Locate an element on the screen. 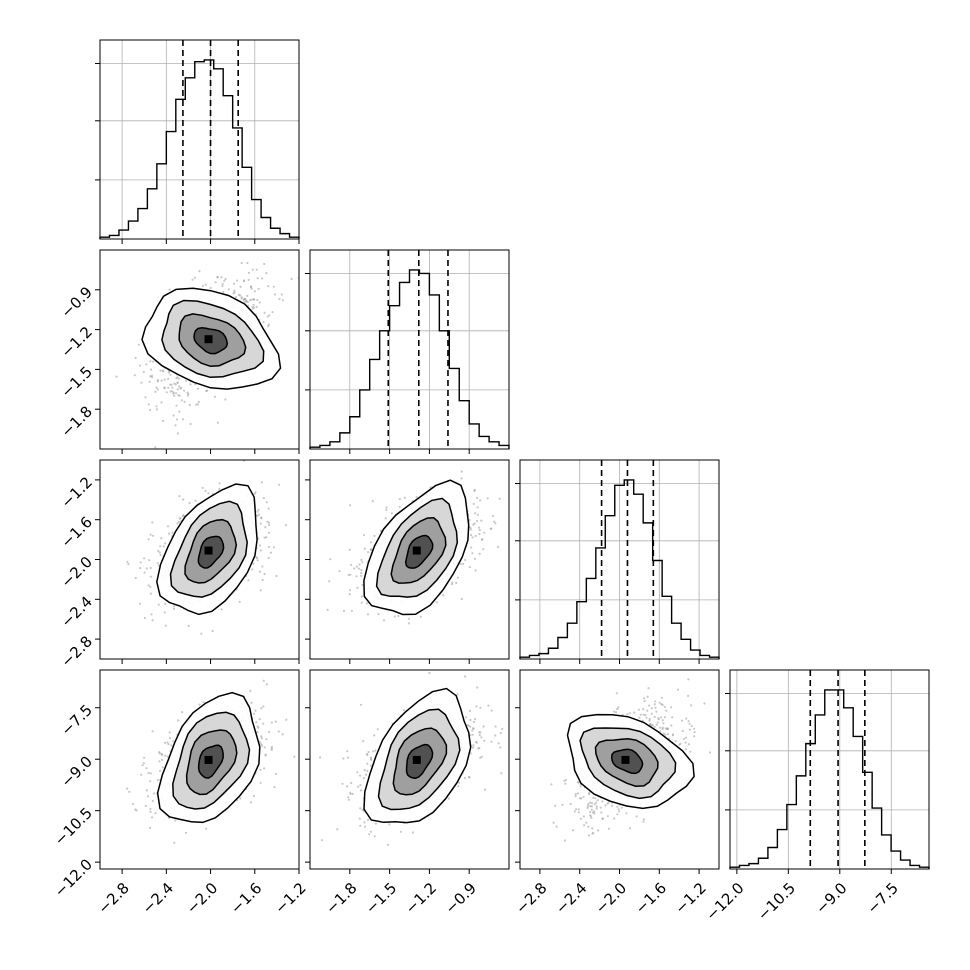  x-tick-label: −1.6 is located at coordinates (246, 898).